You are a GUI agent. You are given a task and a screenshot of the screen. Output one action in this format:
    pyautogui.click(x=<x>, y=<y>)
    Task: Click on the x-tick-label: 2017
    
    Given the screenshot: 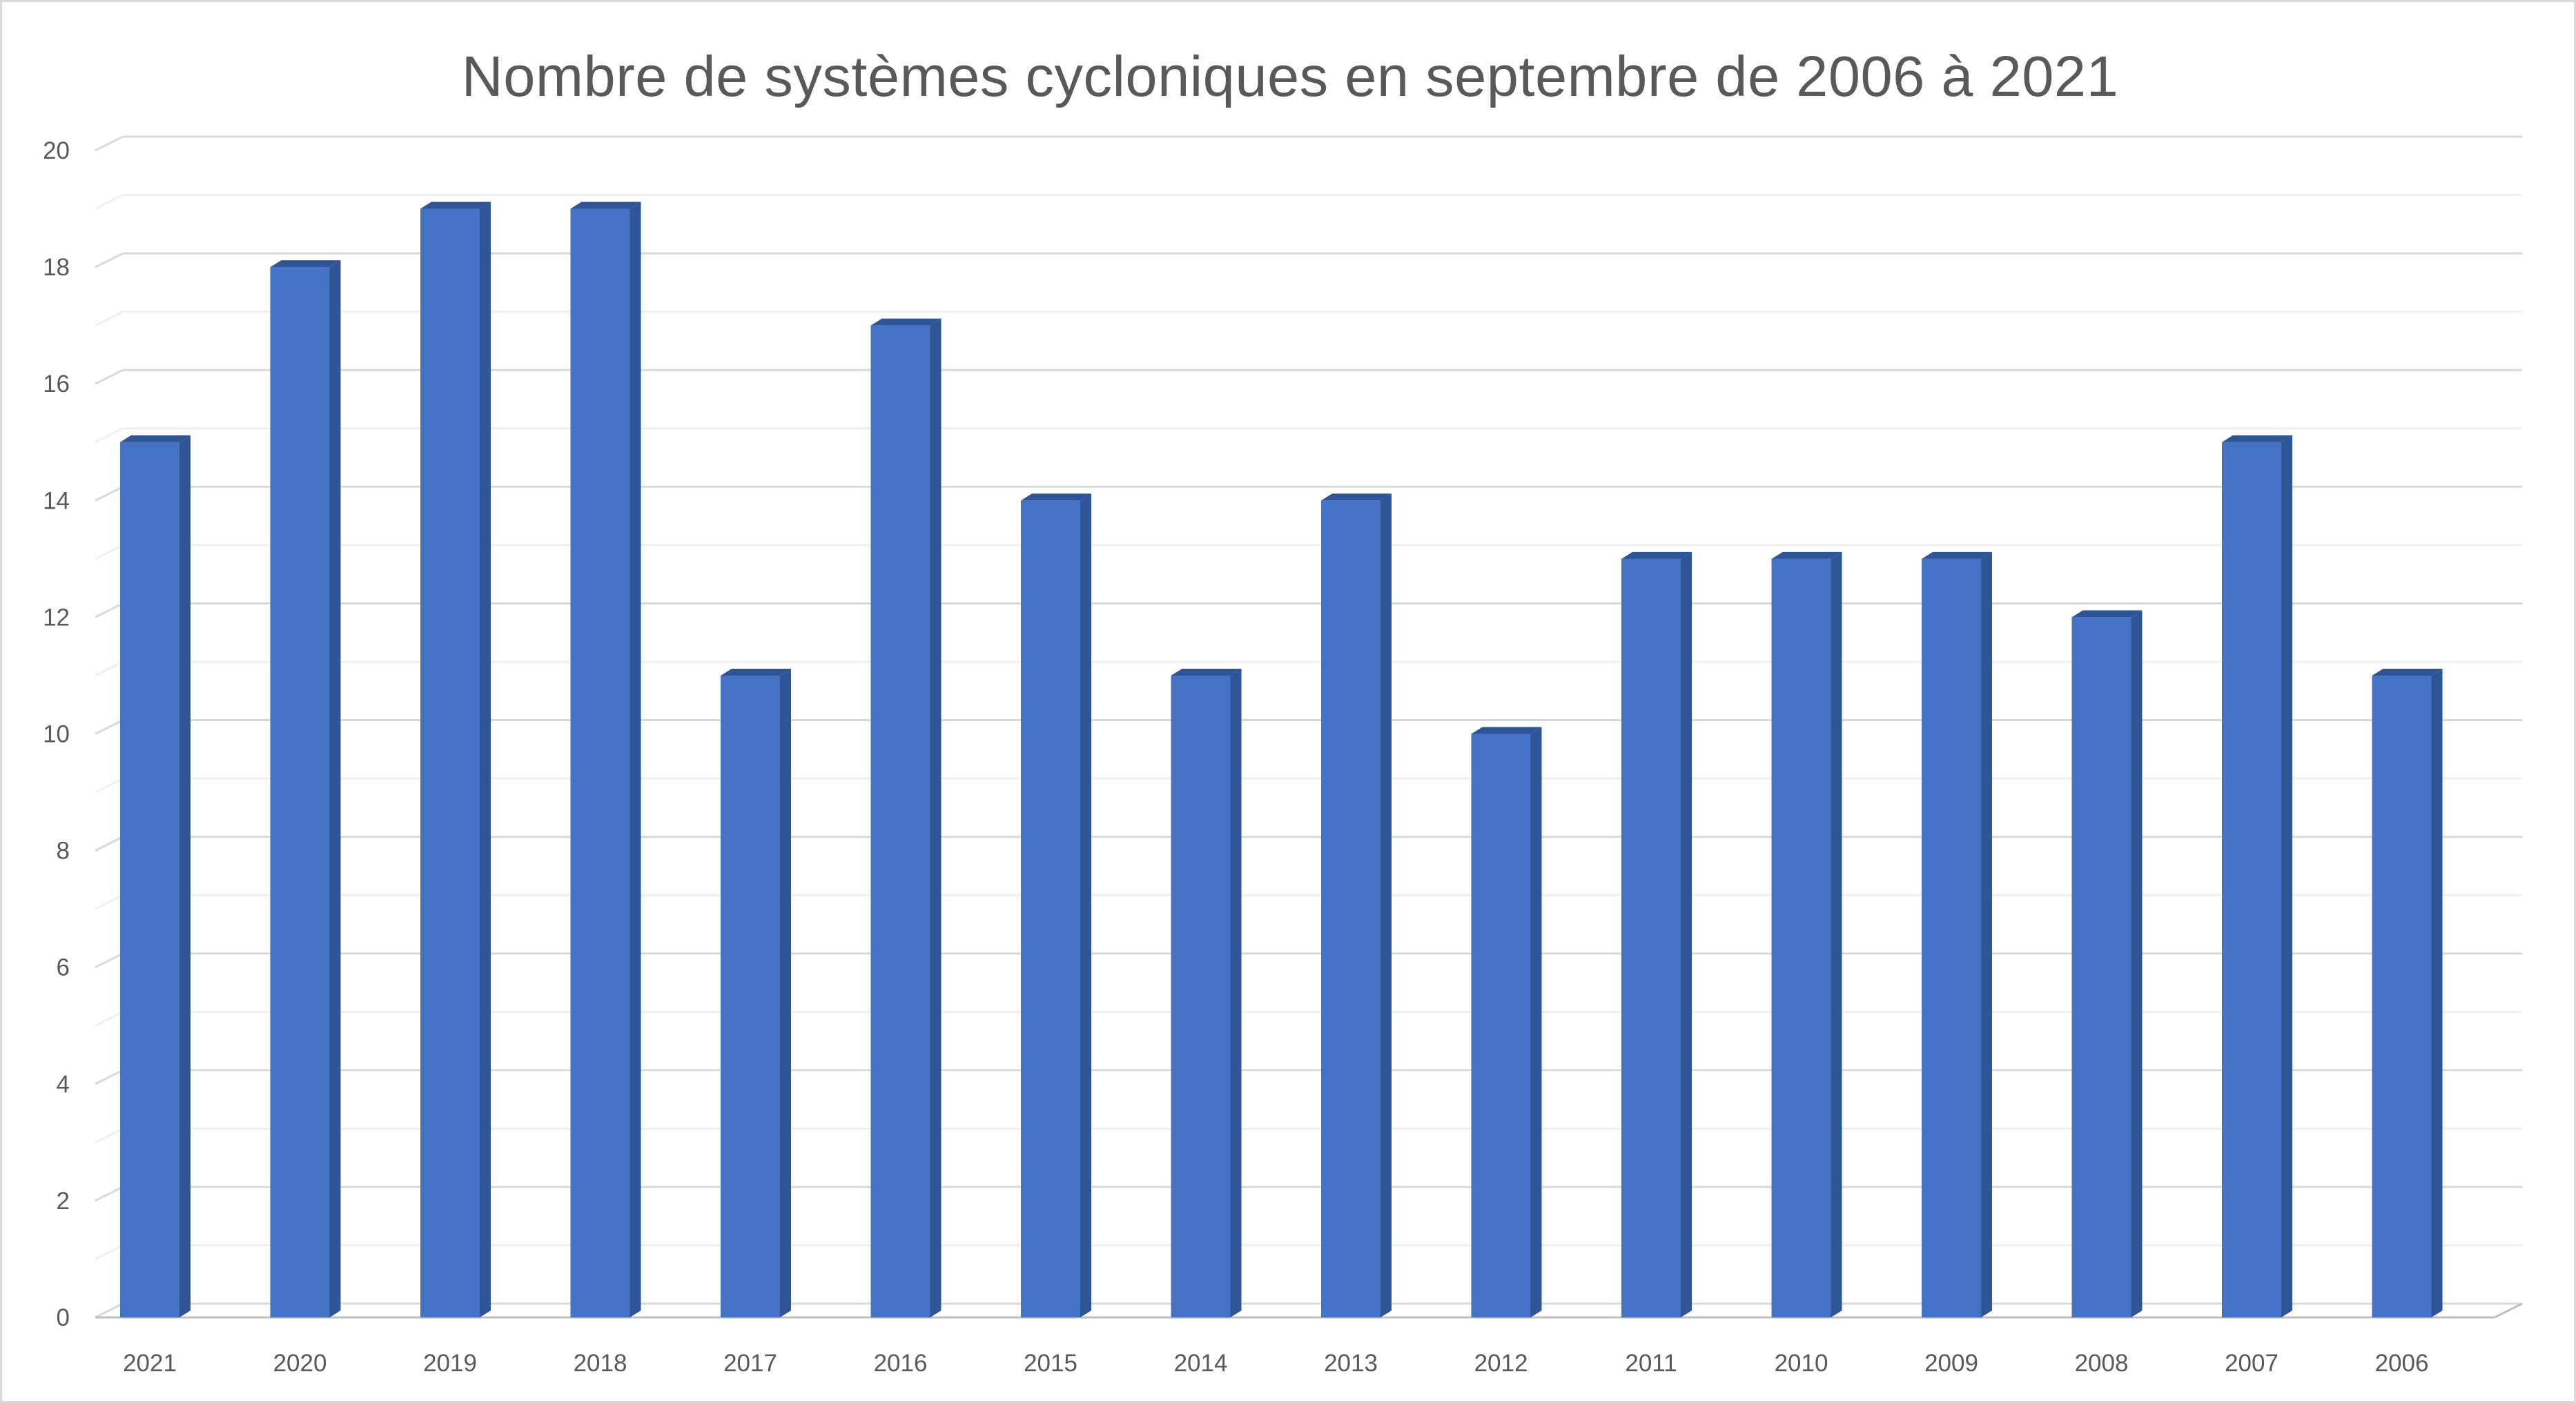 What is the action you would take?
    pyautogui.click(x=750, y=1363)
    